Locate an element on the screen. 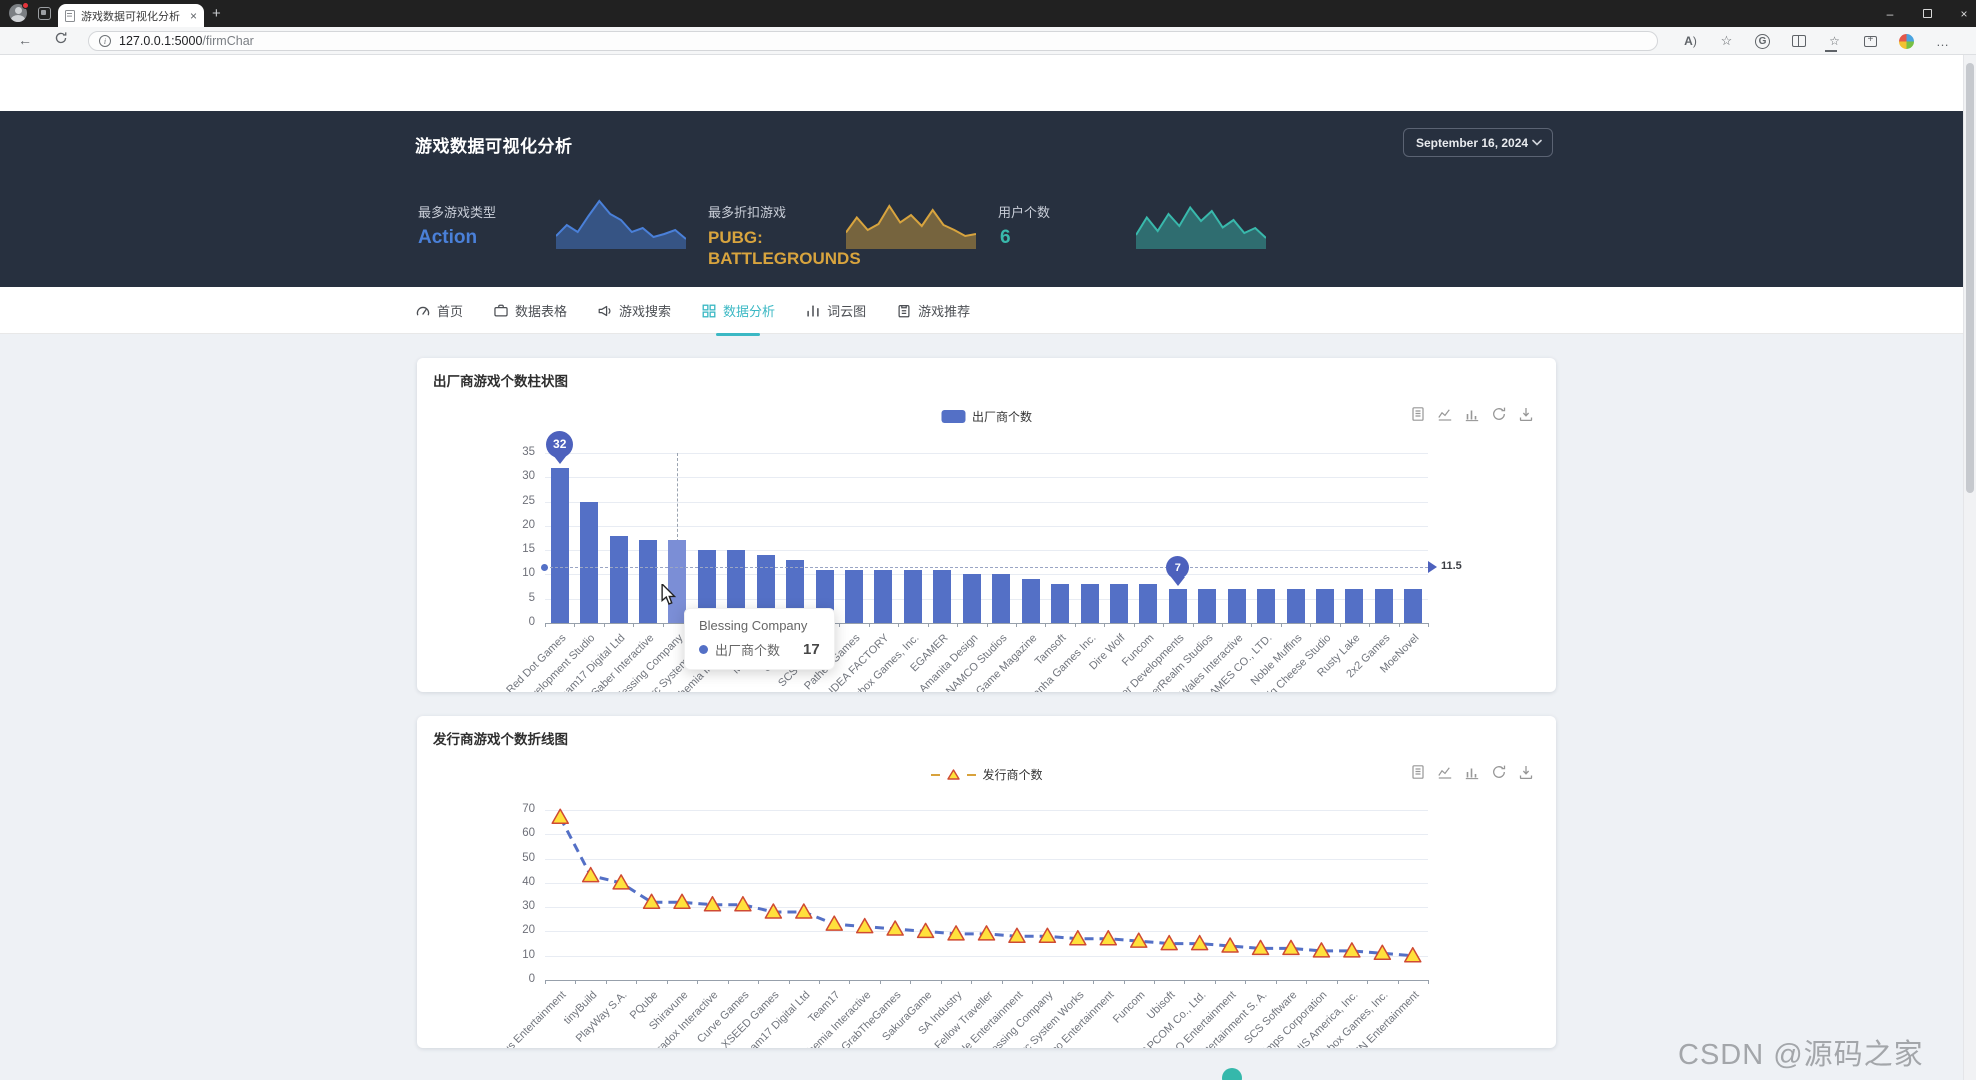  favorite-star-icon: ☆ is located at coordinates (1726, 40).